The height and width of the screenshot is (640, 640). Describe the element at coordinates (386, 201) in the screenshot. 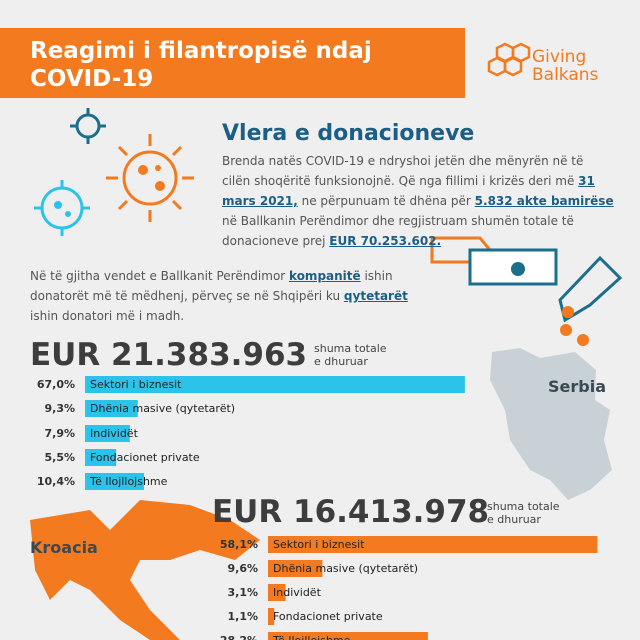

I see `text: ne përpunuam të dhëna për` at that location.